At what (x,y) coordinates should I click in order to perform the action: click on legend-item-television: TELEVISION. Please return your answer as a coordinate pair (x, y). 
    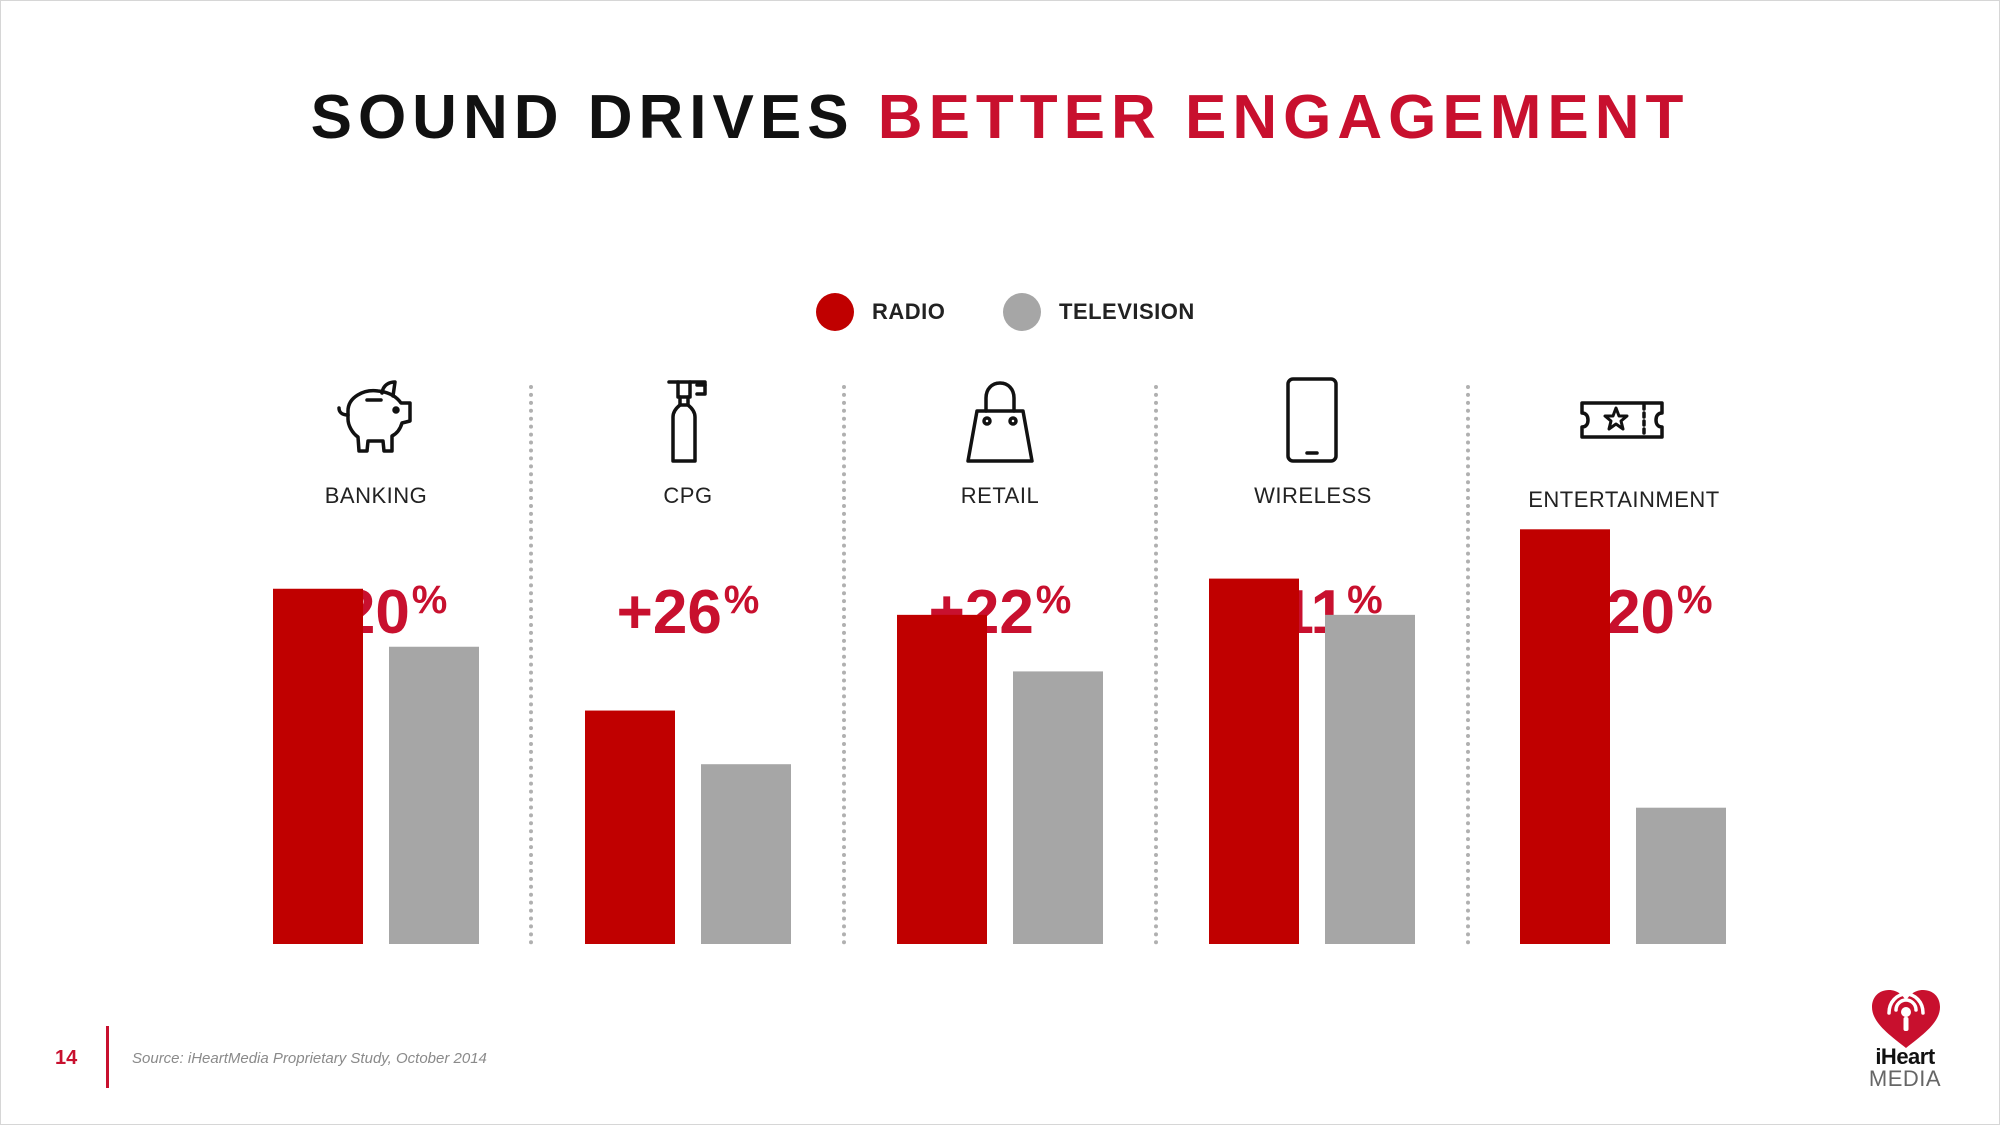
    Looking at the image, I should click on (1099, 312).